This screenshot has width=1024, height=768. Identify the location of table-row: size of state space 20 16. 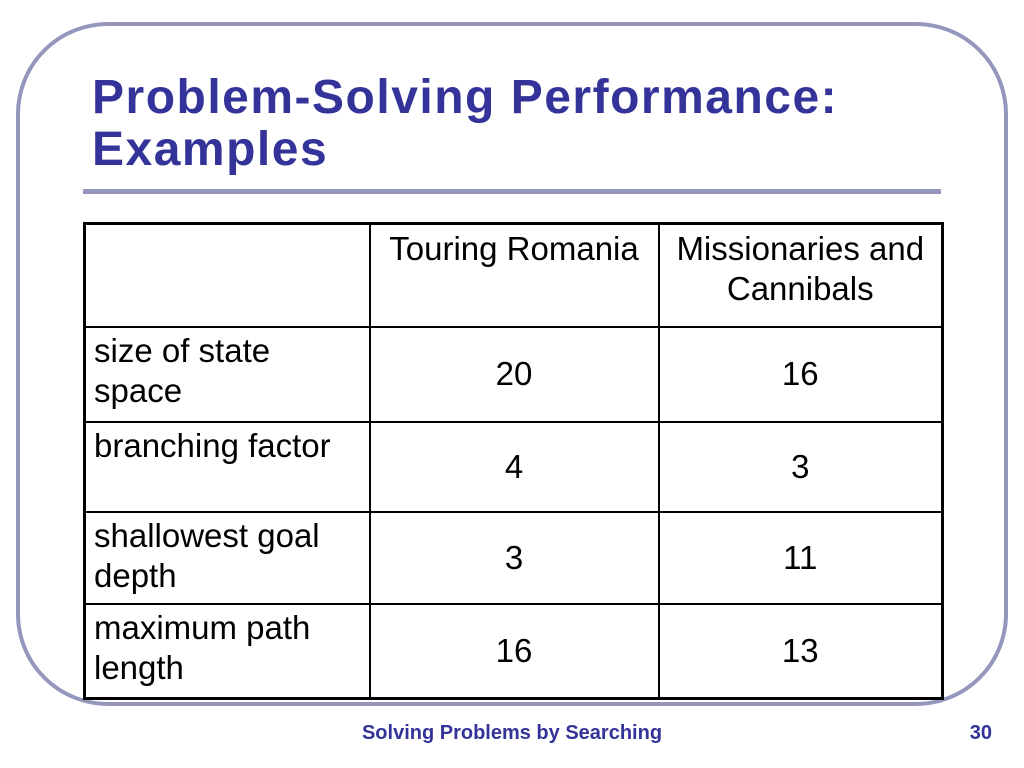
(513, 374).